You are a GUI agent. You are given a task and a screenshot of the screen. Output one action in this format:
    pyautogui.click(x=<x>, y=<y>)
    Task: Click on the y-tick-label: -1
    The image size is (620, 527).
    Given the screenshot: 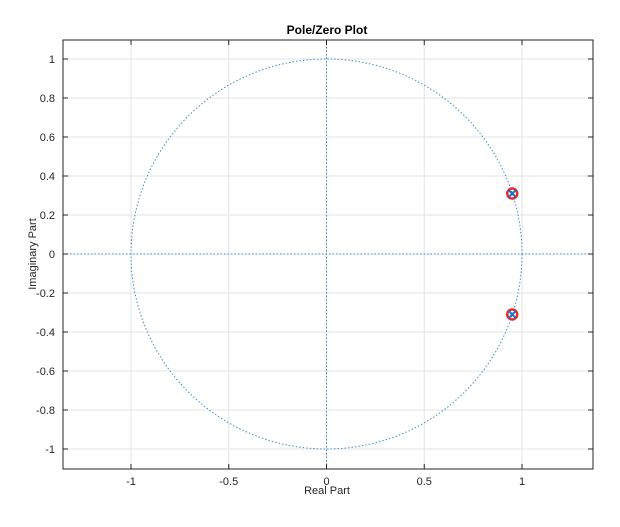 What is the action you would take?
    pyautogui.click(x=50, y=450)
    